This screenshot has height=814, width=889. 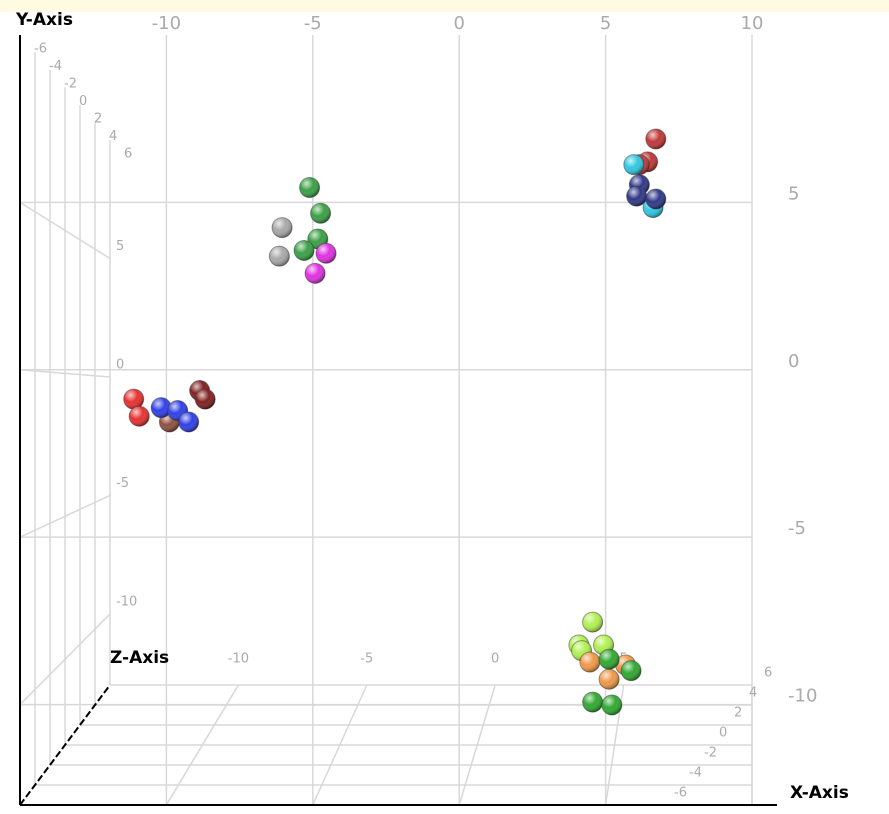 I want to click on x-tick-label: 10, so click(x=752, y=23).